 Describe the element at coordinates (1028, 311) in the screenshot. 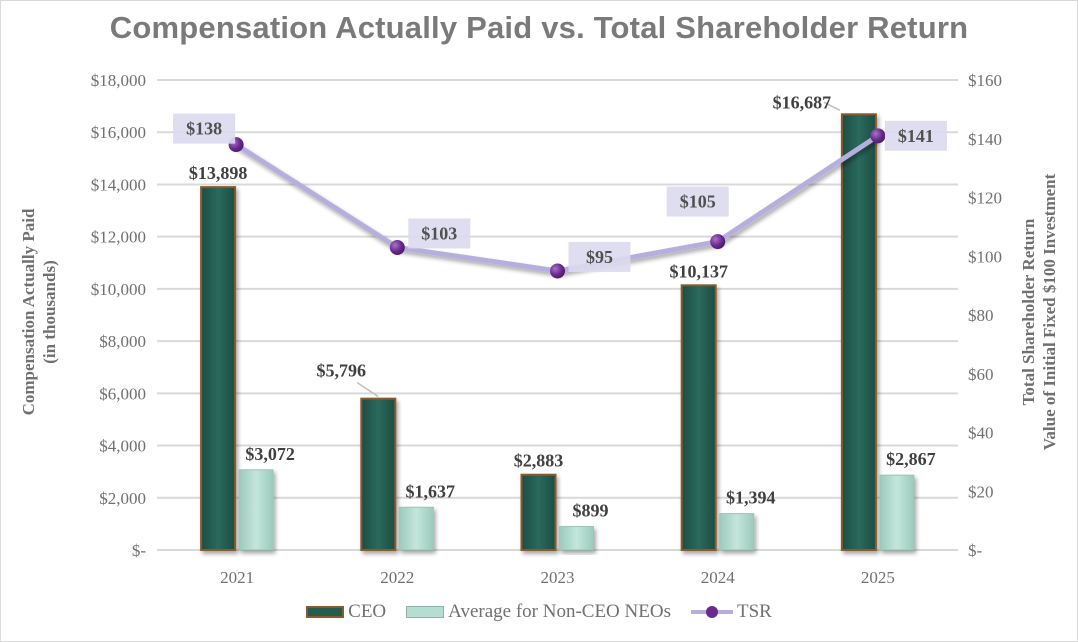

I see `y2-axis-title: Total Shareholder Return` at that location.